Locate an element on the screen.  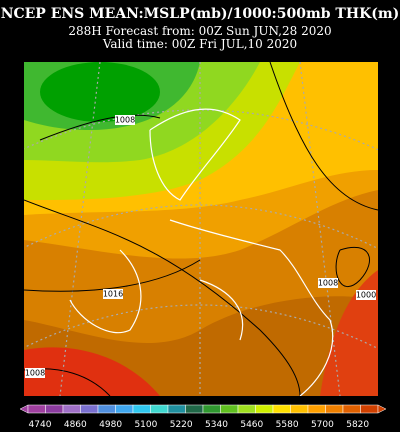
isobar-label: 1000 is located at coordinates (366, 295).